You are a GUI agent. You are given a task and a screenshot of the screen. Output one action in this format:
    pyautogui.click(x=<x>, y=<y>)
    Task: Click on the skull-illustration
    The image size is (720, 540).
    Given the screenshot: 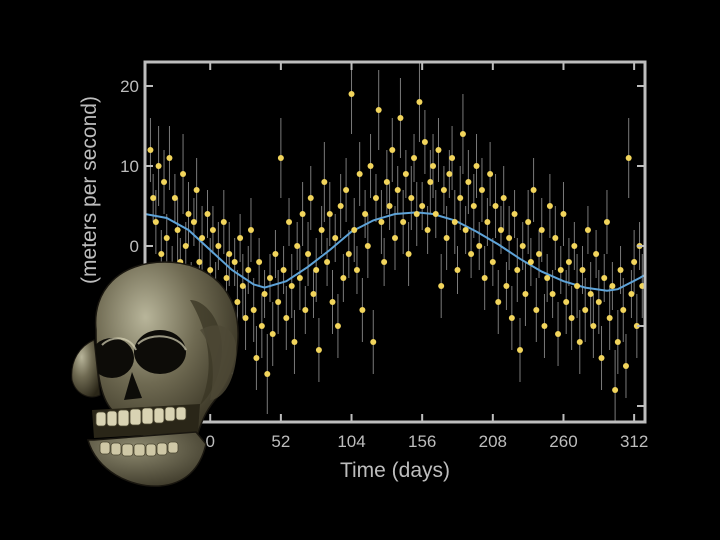 What is the action you would take?
    pyautogui.click(x=155, y=374)
    